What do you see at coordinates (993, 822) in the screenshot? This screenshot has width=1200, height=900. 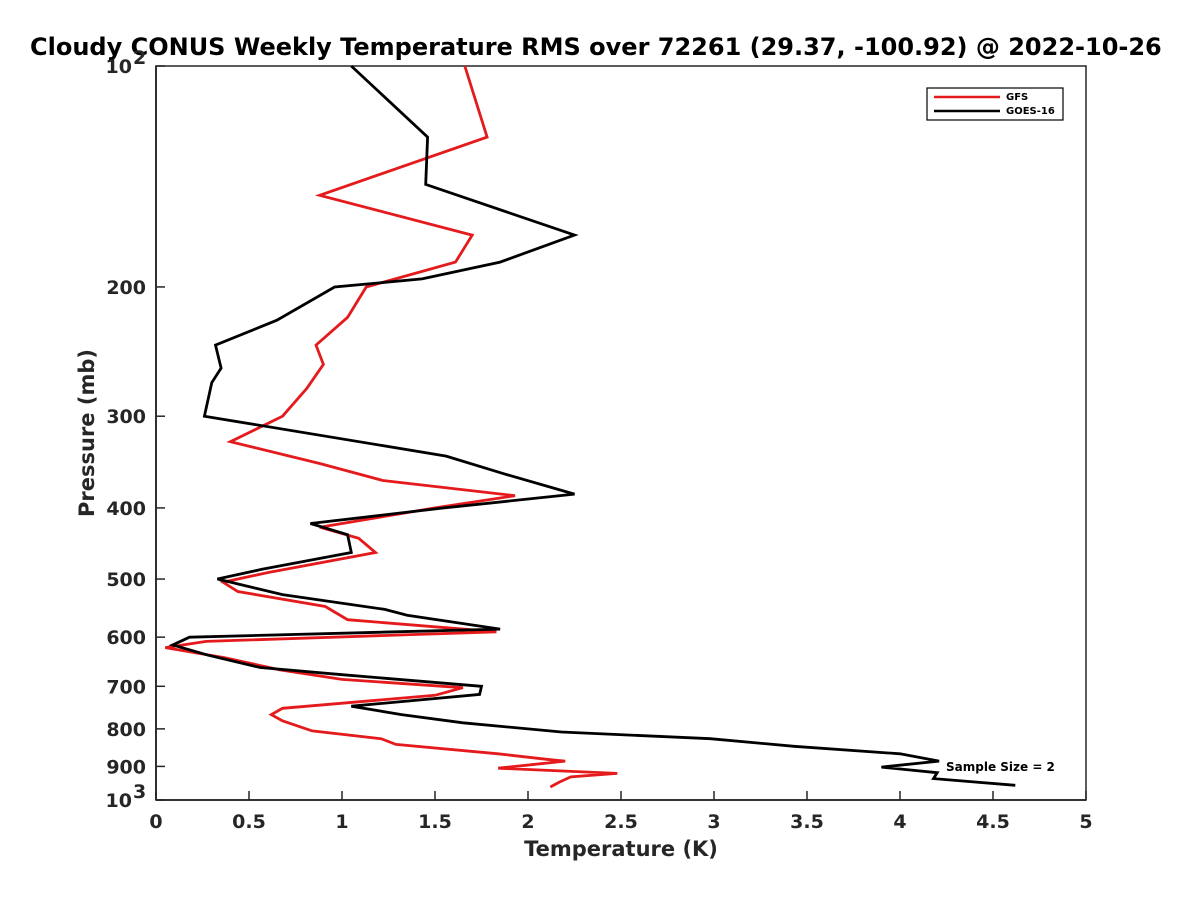 I see `x-tick-label: 4.5` at bounding box center [993, 822].